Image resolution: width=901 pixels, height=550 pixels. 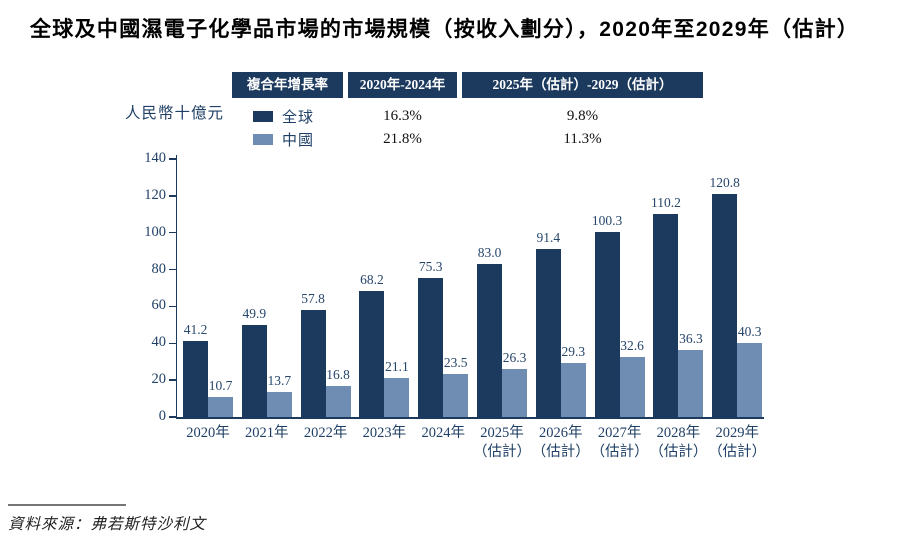 What do you see at coordinates (263, 116) in the screenshot?
I see `global-legend-swatch` at bounding box center [263, 116].